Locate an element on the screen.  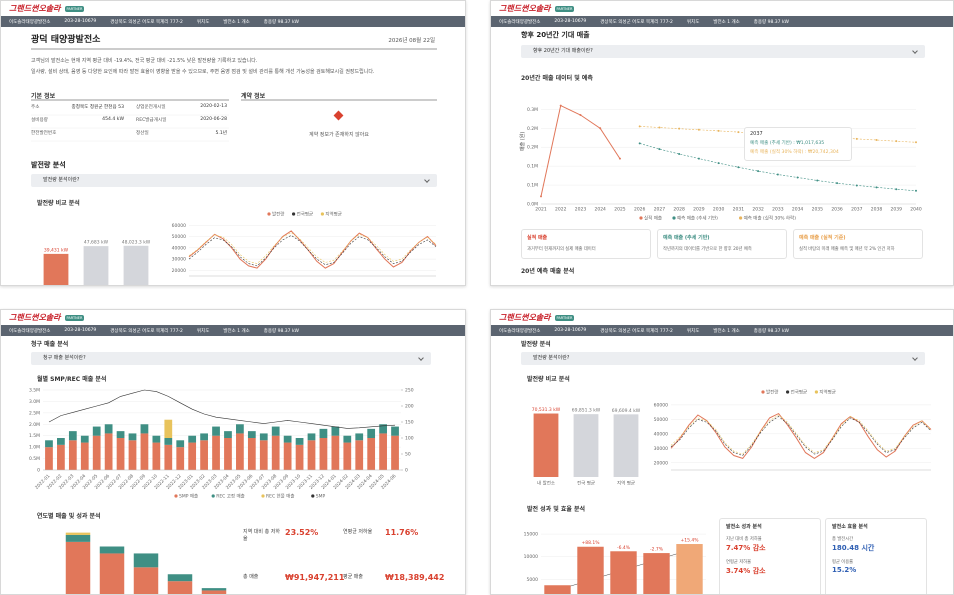
x-tick-label: 2033 is located at coordinates (778, 210).